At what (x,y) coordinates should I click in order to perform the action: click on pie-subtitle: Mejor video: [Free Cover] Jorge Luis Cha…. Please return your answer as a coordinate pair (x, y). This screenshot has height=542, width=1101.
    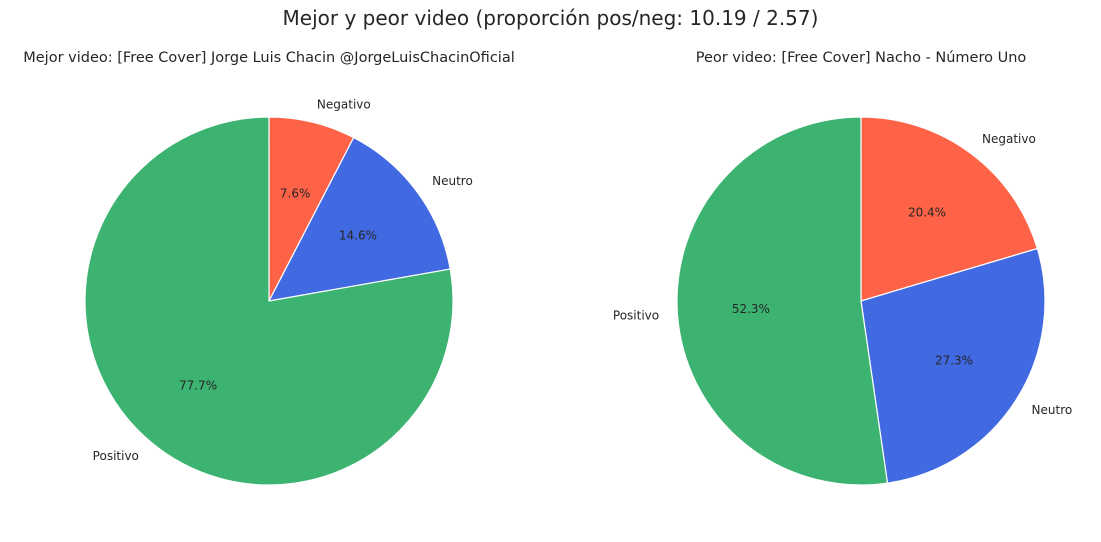
    Looking at the image, I should click on (269, 58).